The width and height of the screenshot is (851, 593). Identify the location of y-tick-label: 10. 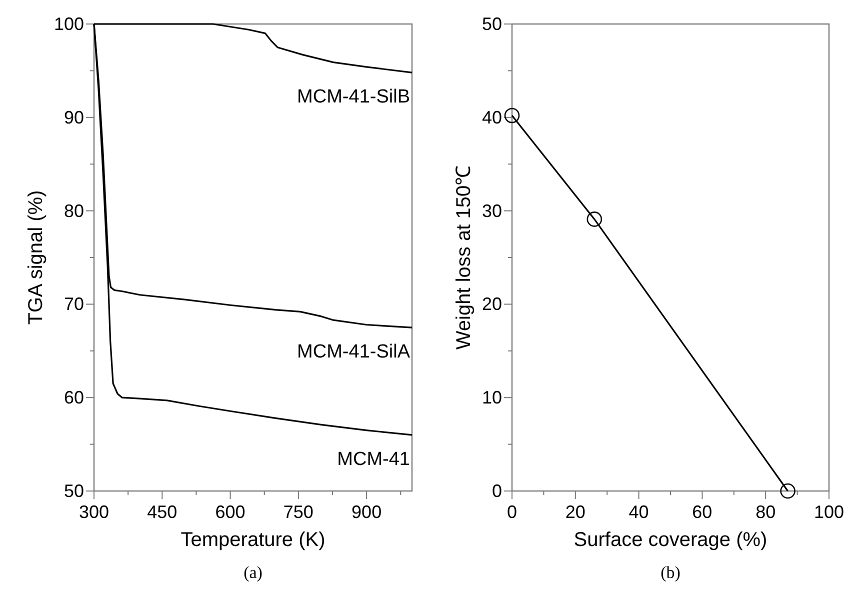
(492, 398).